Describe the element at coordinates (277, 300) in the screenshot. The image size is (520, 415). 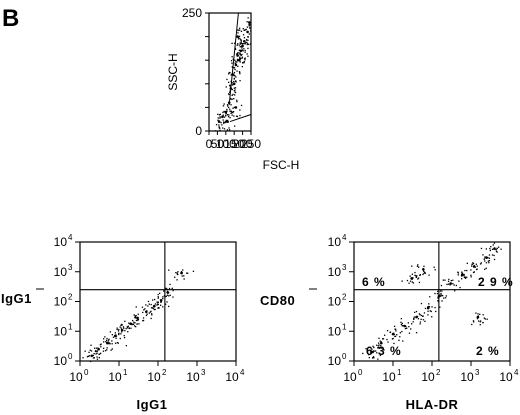
I see `cd80-y-label: CD80` at that location.